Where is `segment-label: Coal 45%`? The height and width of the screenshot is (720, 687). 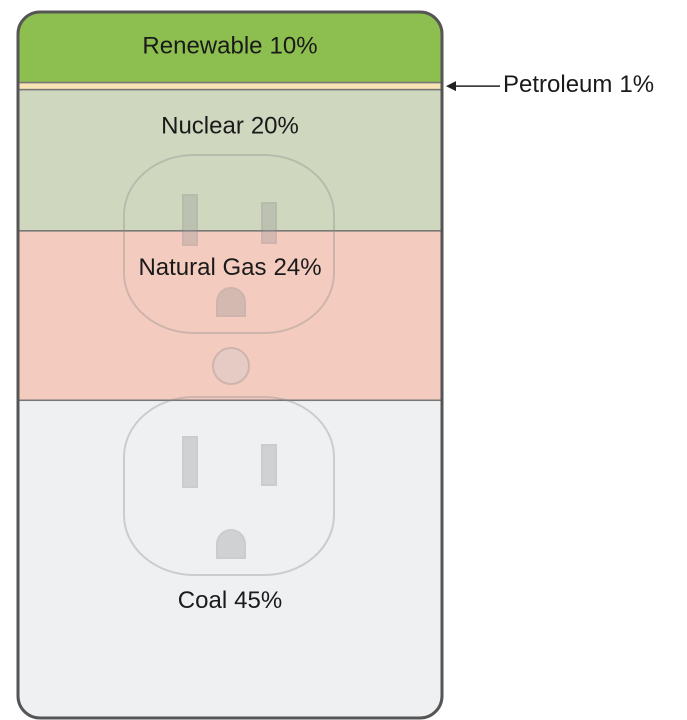
segment-label: Coal 45% is located at coordinates (230, 600).